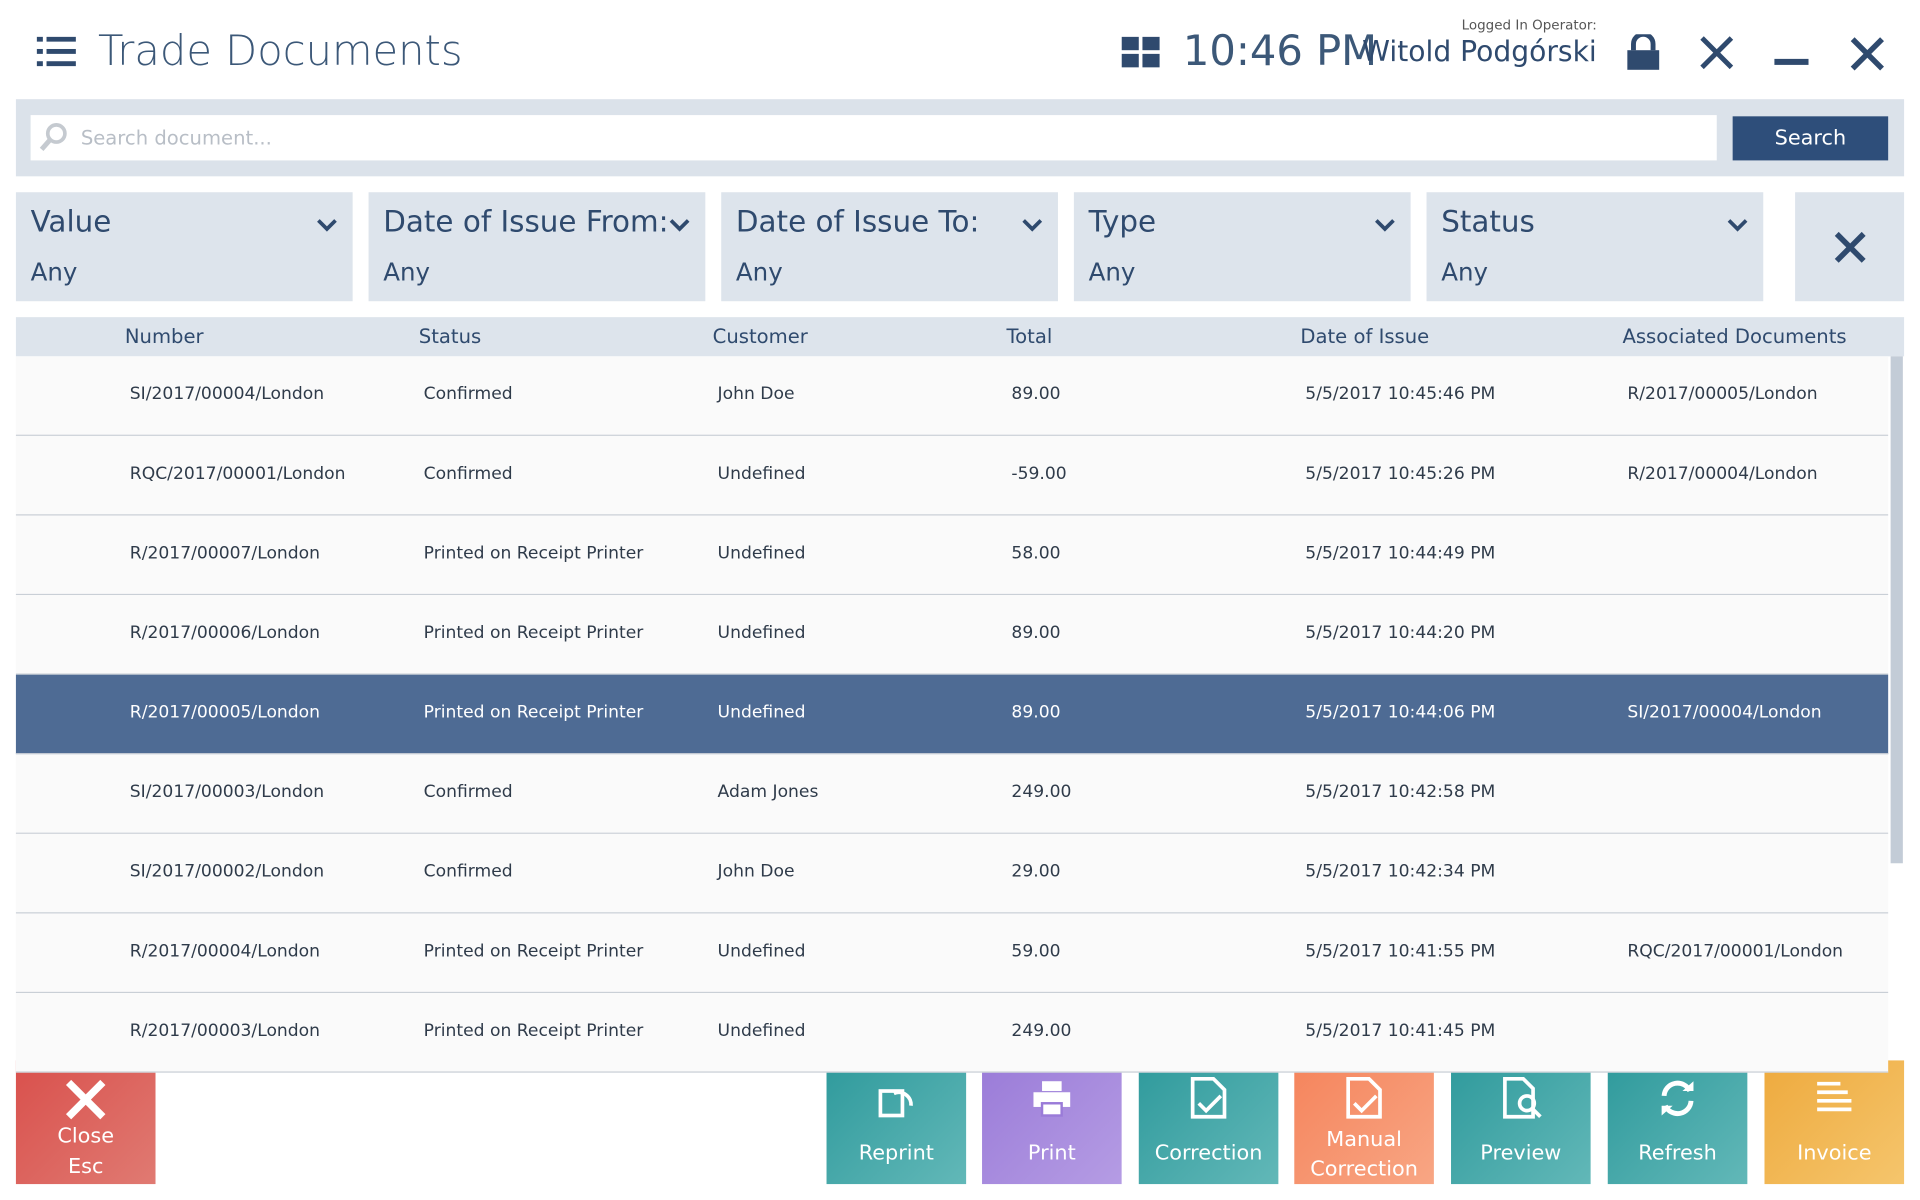  Describe the element at coordinates (1791, 64) in the screenshot. I see `minimize-icon` at that location.